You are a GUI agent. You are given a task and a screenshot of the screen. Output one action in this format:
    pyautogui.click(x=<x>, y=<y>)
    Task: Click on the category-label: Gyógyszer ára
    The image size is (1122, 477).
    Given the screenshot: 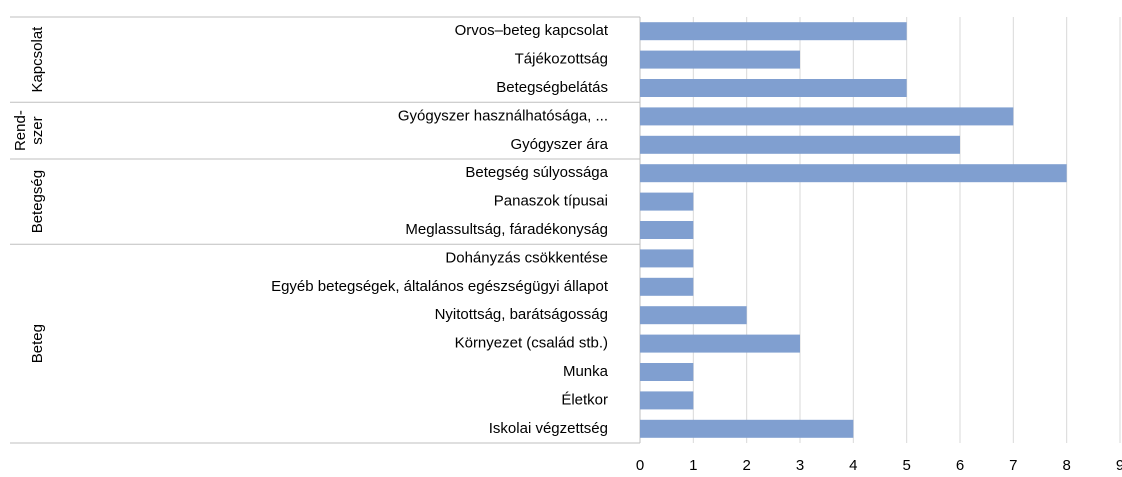 What is the action you would take?
    pyautogui.click(x=559, y=144)
    